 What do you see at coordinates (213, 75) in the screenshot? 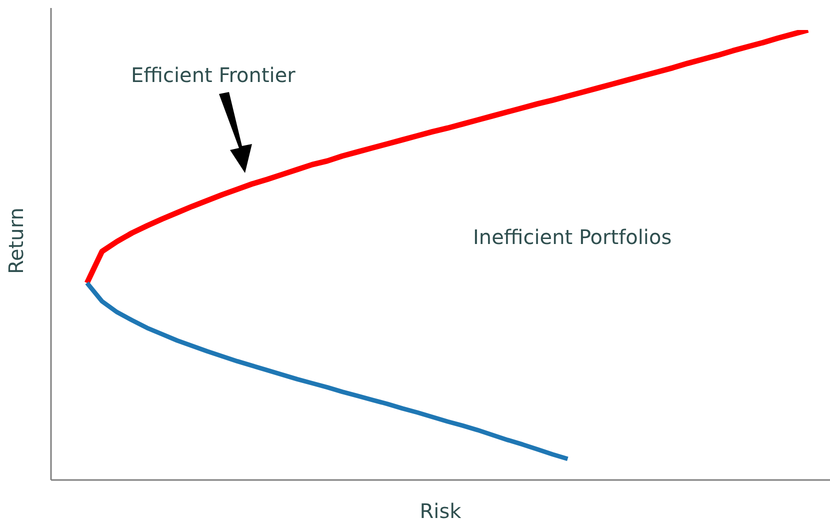
I see `annotation: Efficient Frontier` at bounding box center [213, 75].